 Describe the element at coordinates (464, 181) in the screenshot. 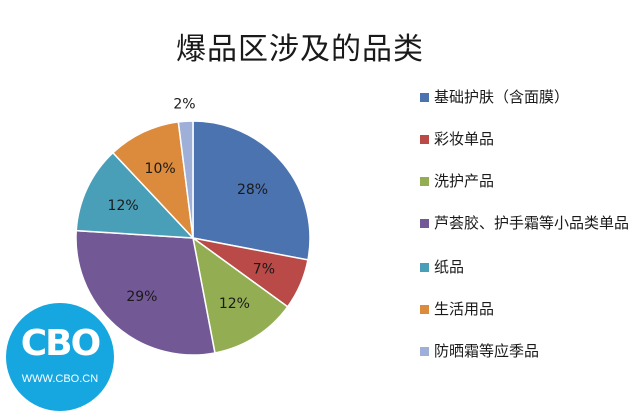

I see `legend-label: 洗护产品` at that location.